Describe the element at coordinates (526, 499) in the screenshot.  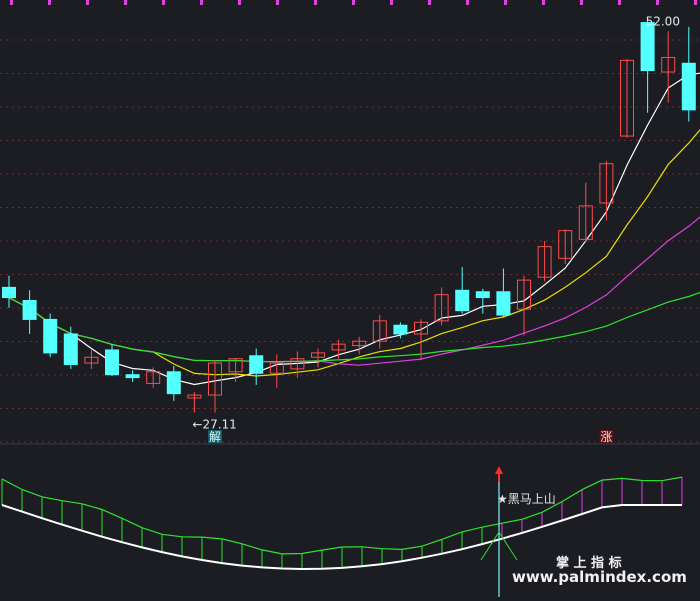
I see `indicator-signal-label: ★黑马上山` at that location.